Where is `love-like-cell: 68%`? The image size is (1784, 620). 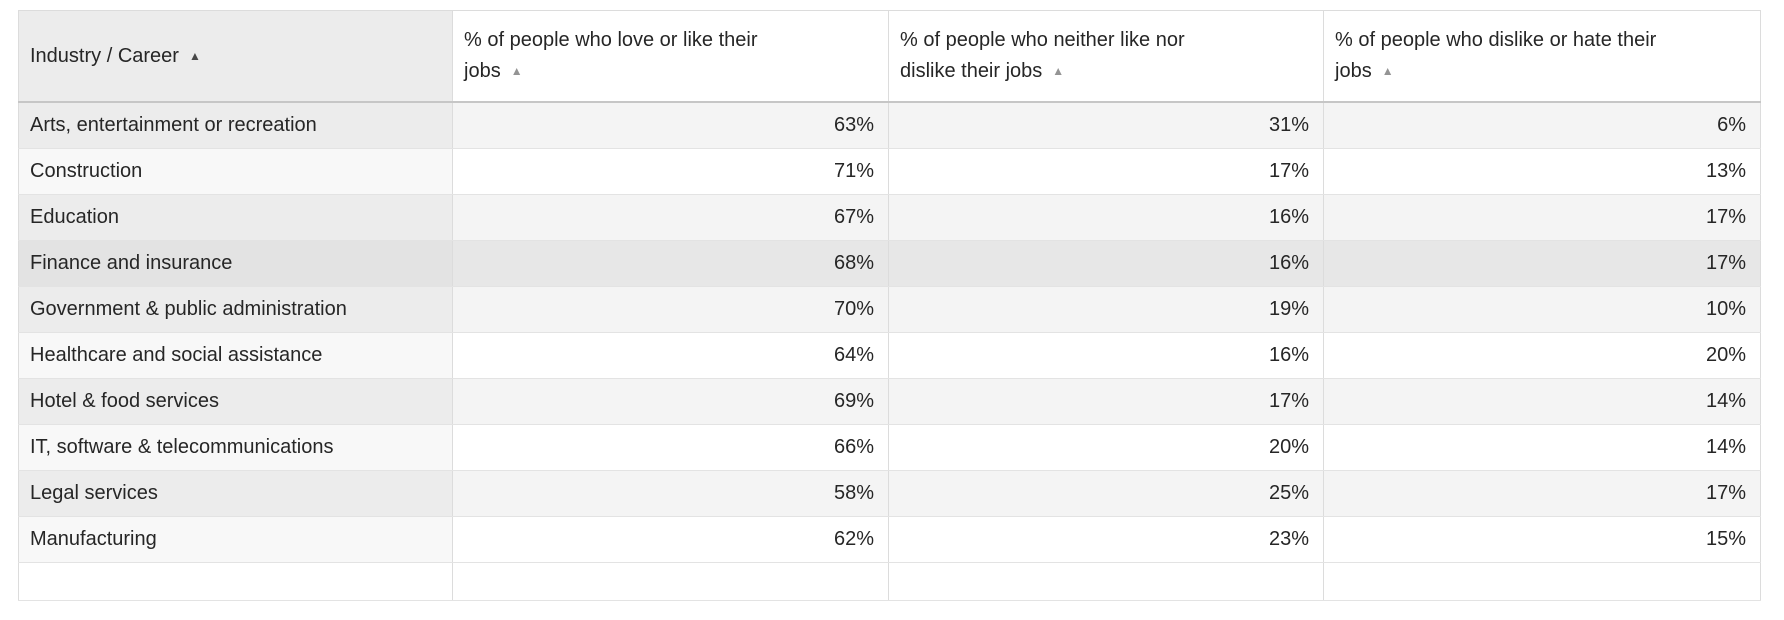 love-like-cell: 68% is located at coordinates (670, 263).